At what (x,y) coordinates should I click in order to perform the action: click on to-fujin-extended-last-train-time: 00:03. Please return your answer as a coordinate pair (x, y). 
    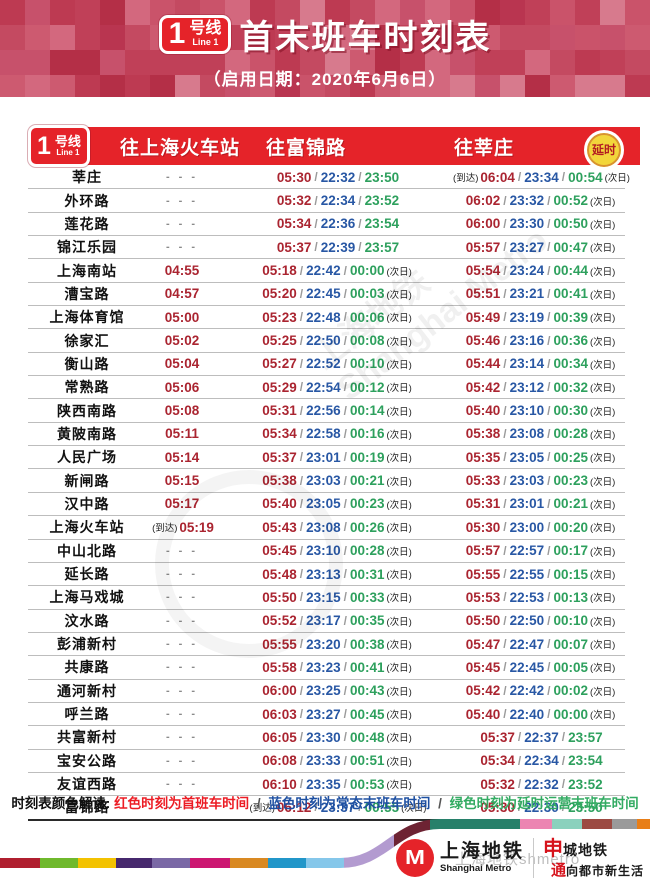
    Looking at the image, I should click on (367, 294).